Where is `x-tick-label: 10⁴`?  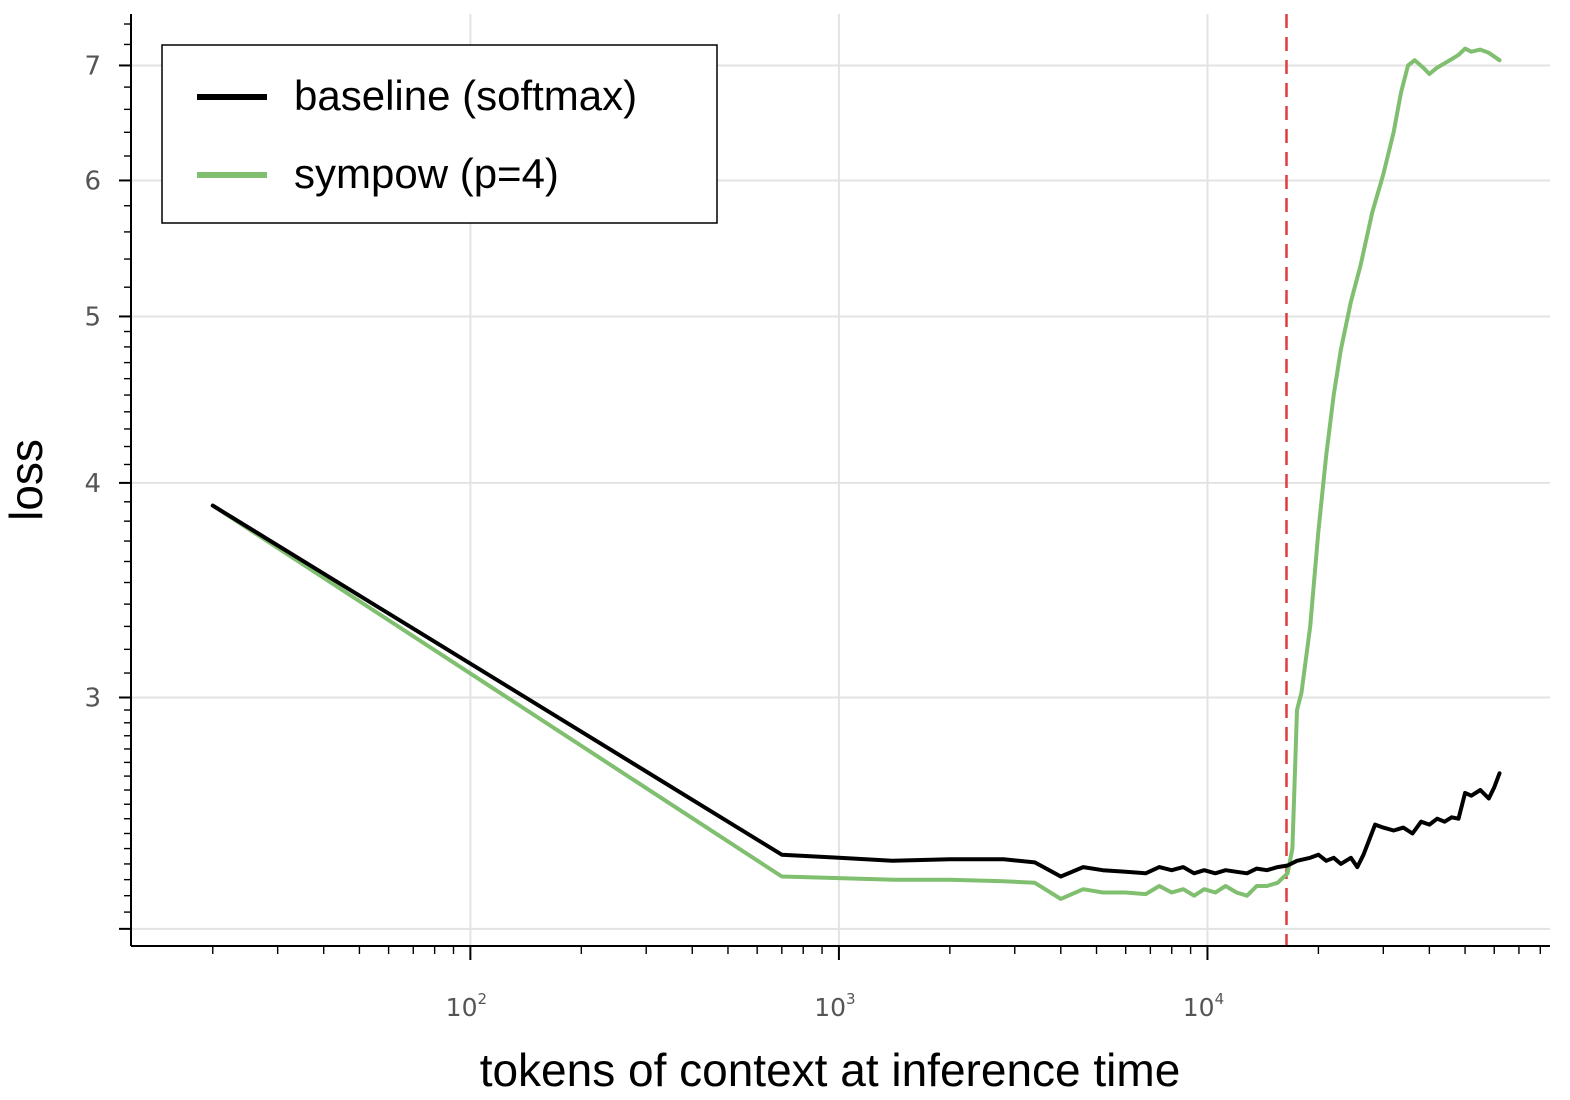
x-tick-label: 10⁴ is located at coordinates (1203, 1006).